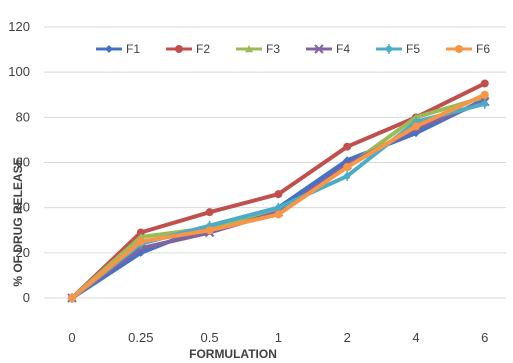 The width and height of the screenshot is (513, 363). Describe the element at coordinates (233, 354) in the screenshot. I see `x-axis-title: FORMULATION` at that location.